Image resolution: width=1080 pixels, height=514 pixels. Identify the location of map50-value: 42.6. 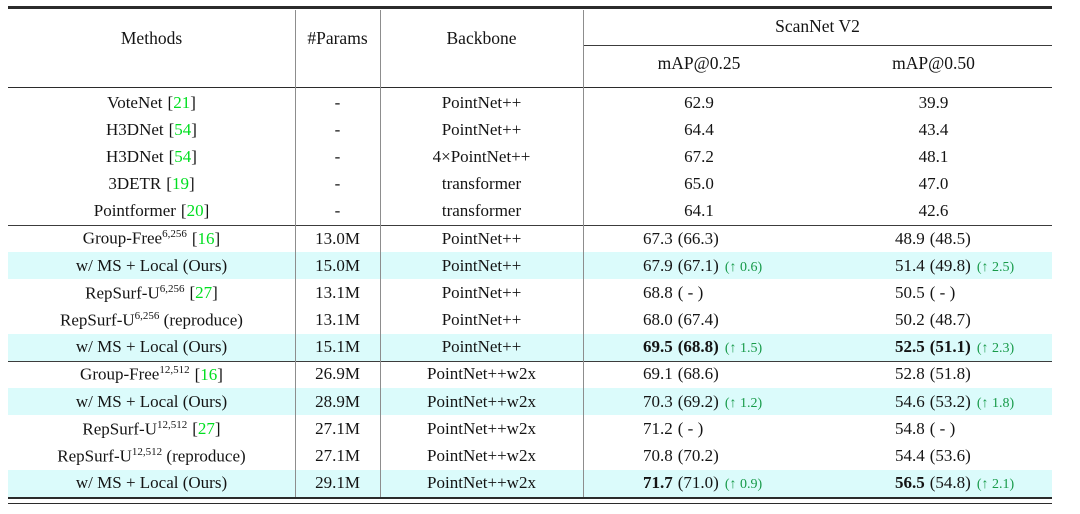
(933, 211).